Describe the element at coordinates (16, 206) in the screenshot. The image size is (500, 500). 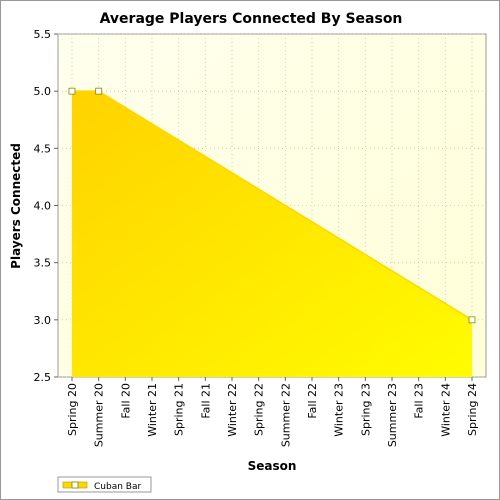
I see `y-axis-label: Players Connected` at that location.